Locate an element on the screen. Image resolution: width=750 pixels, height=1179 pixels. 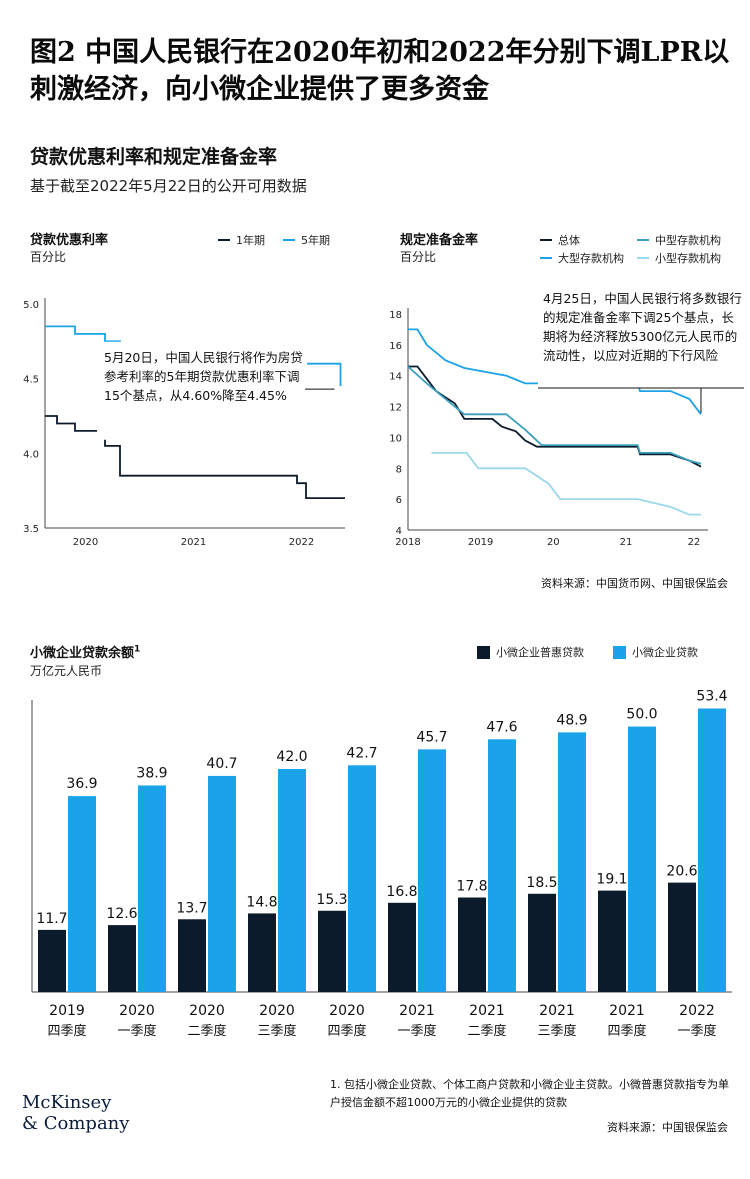
data-label: 48.9 is located at coordinates (571, 720).